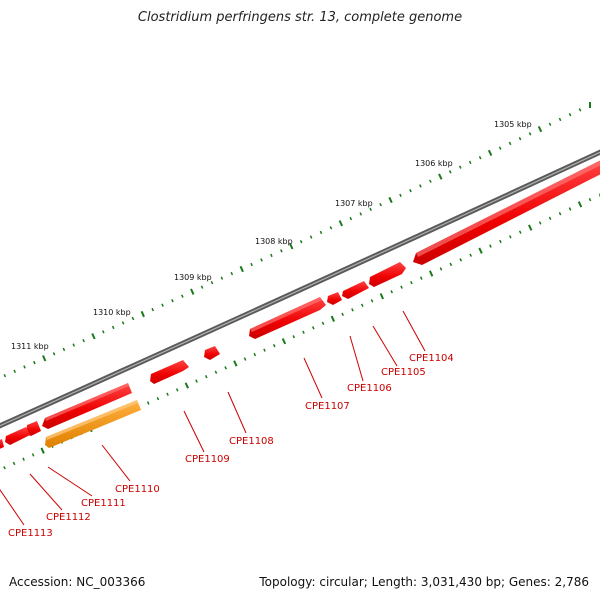  What do you see at coordinates (112, 312) in the screenshot?
I see `kbp-label-1310: 1310 kbp` at bounding box center [112, 312].